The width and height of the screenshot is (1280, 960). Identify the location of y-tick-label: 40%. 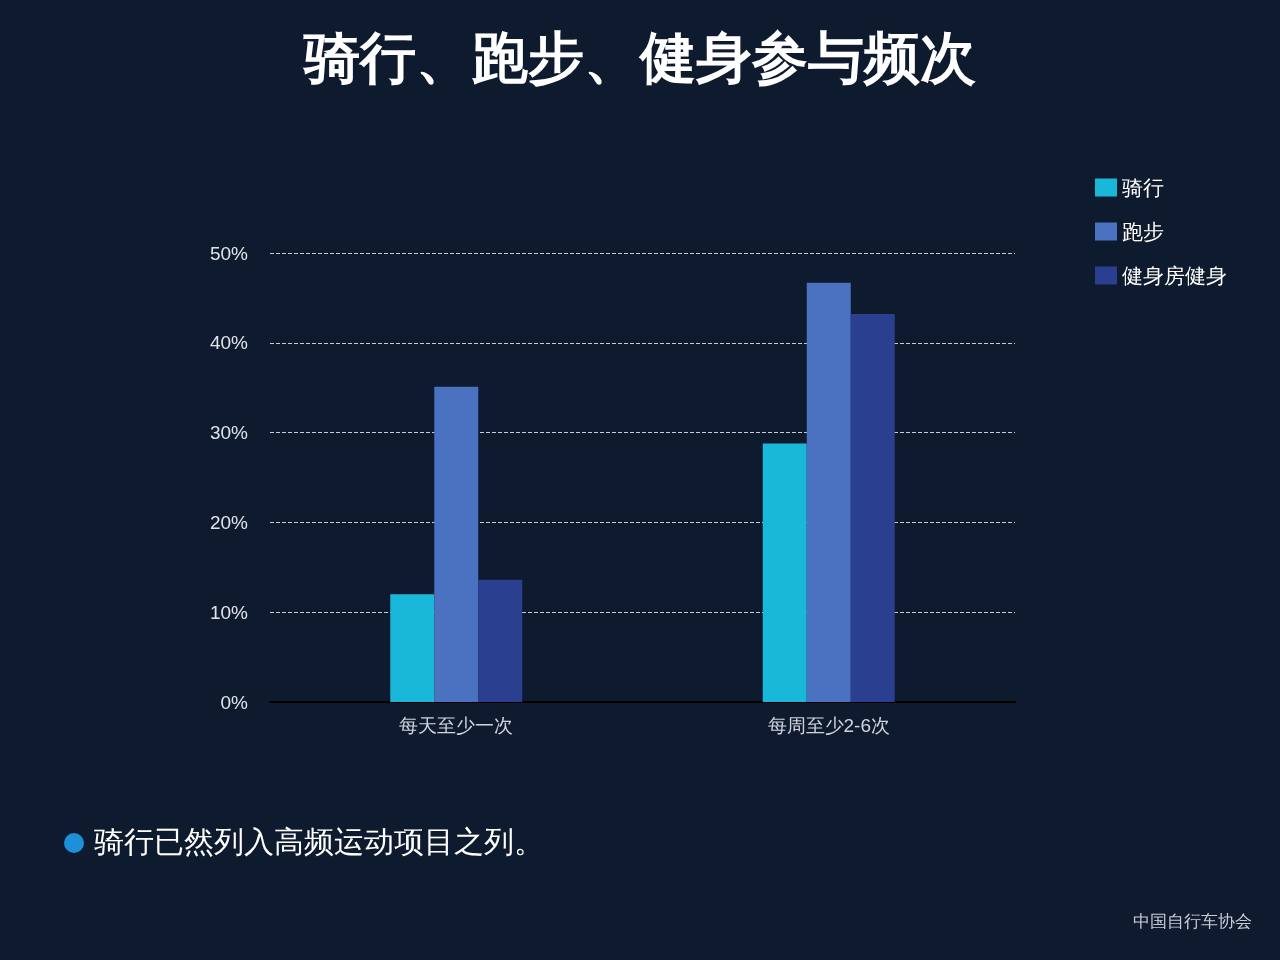
(229, 343).